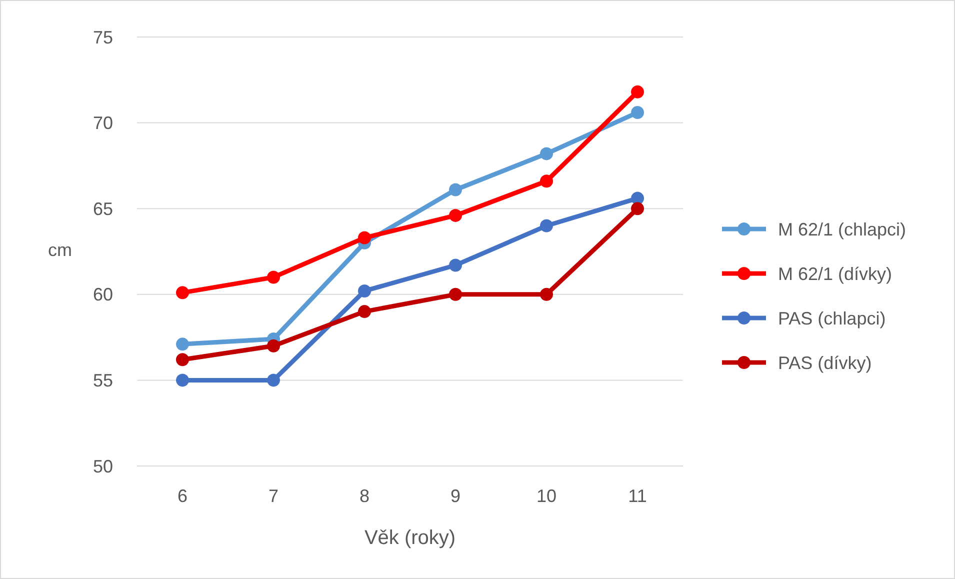  Describe the element at coordinates (364, 496) in the screenshot. I see `x-tick-label: 8` at that location.